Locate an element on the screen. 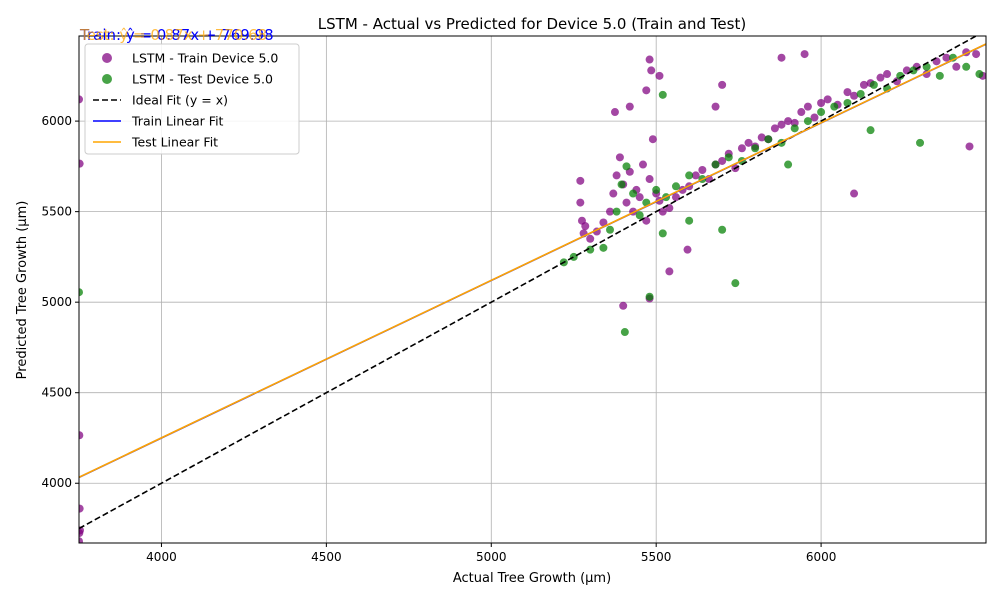 The height and width of the screenshot is (600, 1000). legend-label: Test Linear Fit is located at coordinates (174, 142).